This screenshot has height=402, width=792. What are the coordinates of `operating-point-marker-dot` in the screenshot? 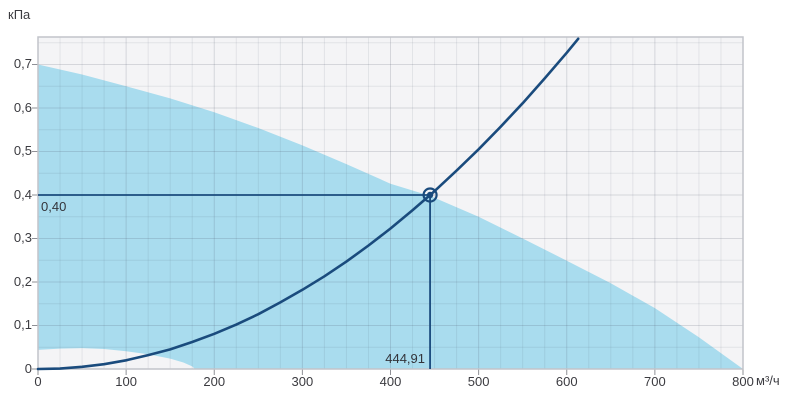 It's located at (430, 195).